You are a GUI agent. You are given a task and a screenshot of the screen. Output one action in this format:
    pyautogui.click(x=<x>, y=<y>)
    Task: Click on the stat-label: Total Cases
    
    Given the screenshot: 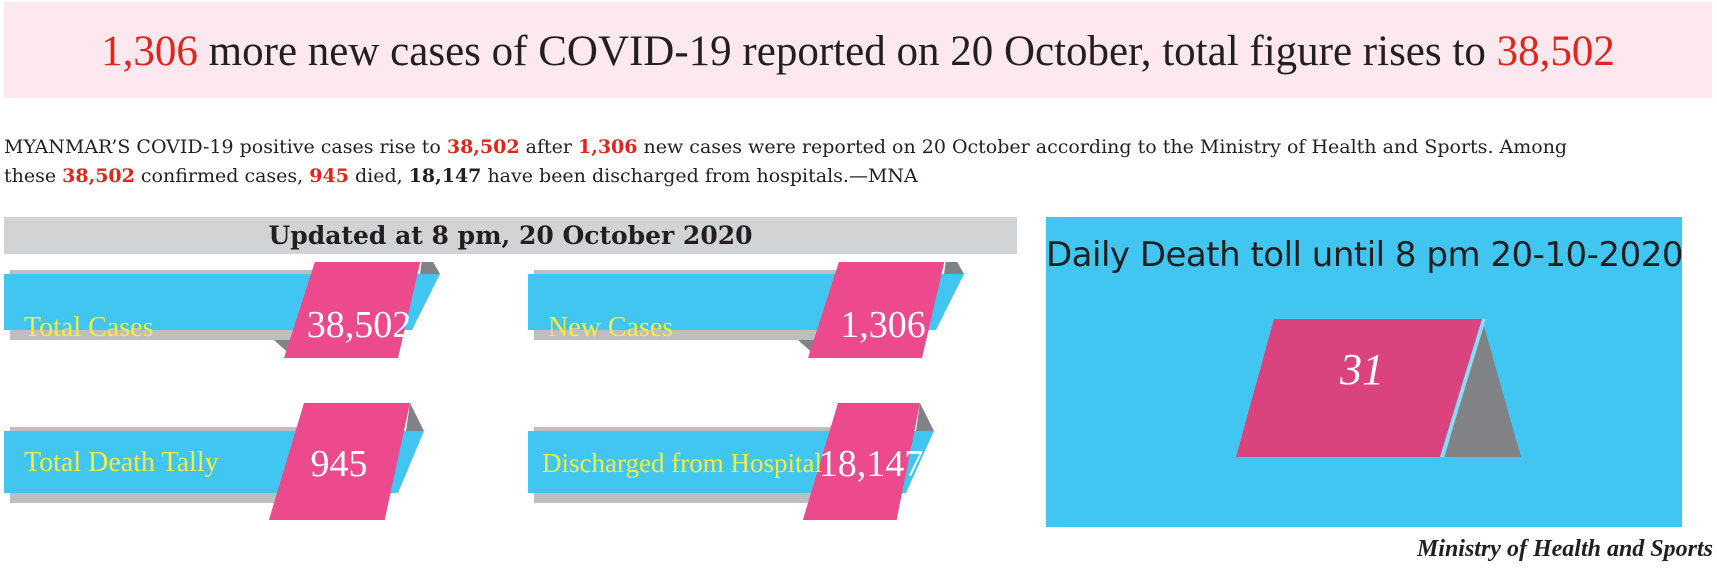 What is the action you would take?
    pyautogui.click(x=89, y=327)
    